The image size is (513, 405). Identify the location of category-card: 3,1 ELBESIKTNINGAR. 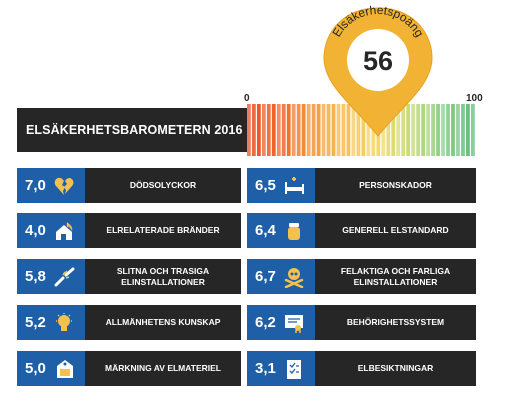
(361, 368).